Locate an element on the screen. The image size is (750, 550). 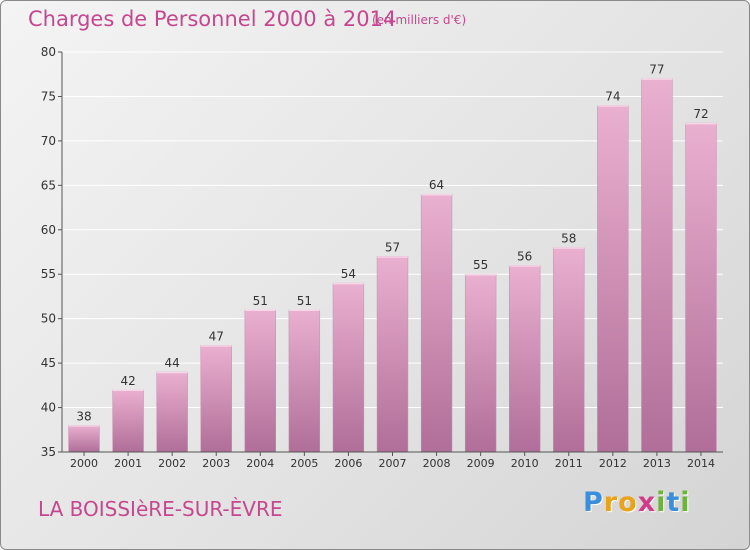
place-name: LA BOISSIèRE-SUR-ÈVRE is located at coordinates (160, 509).